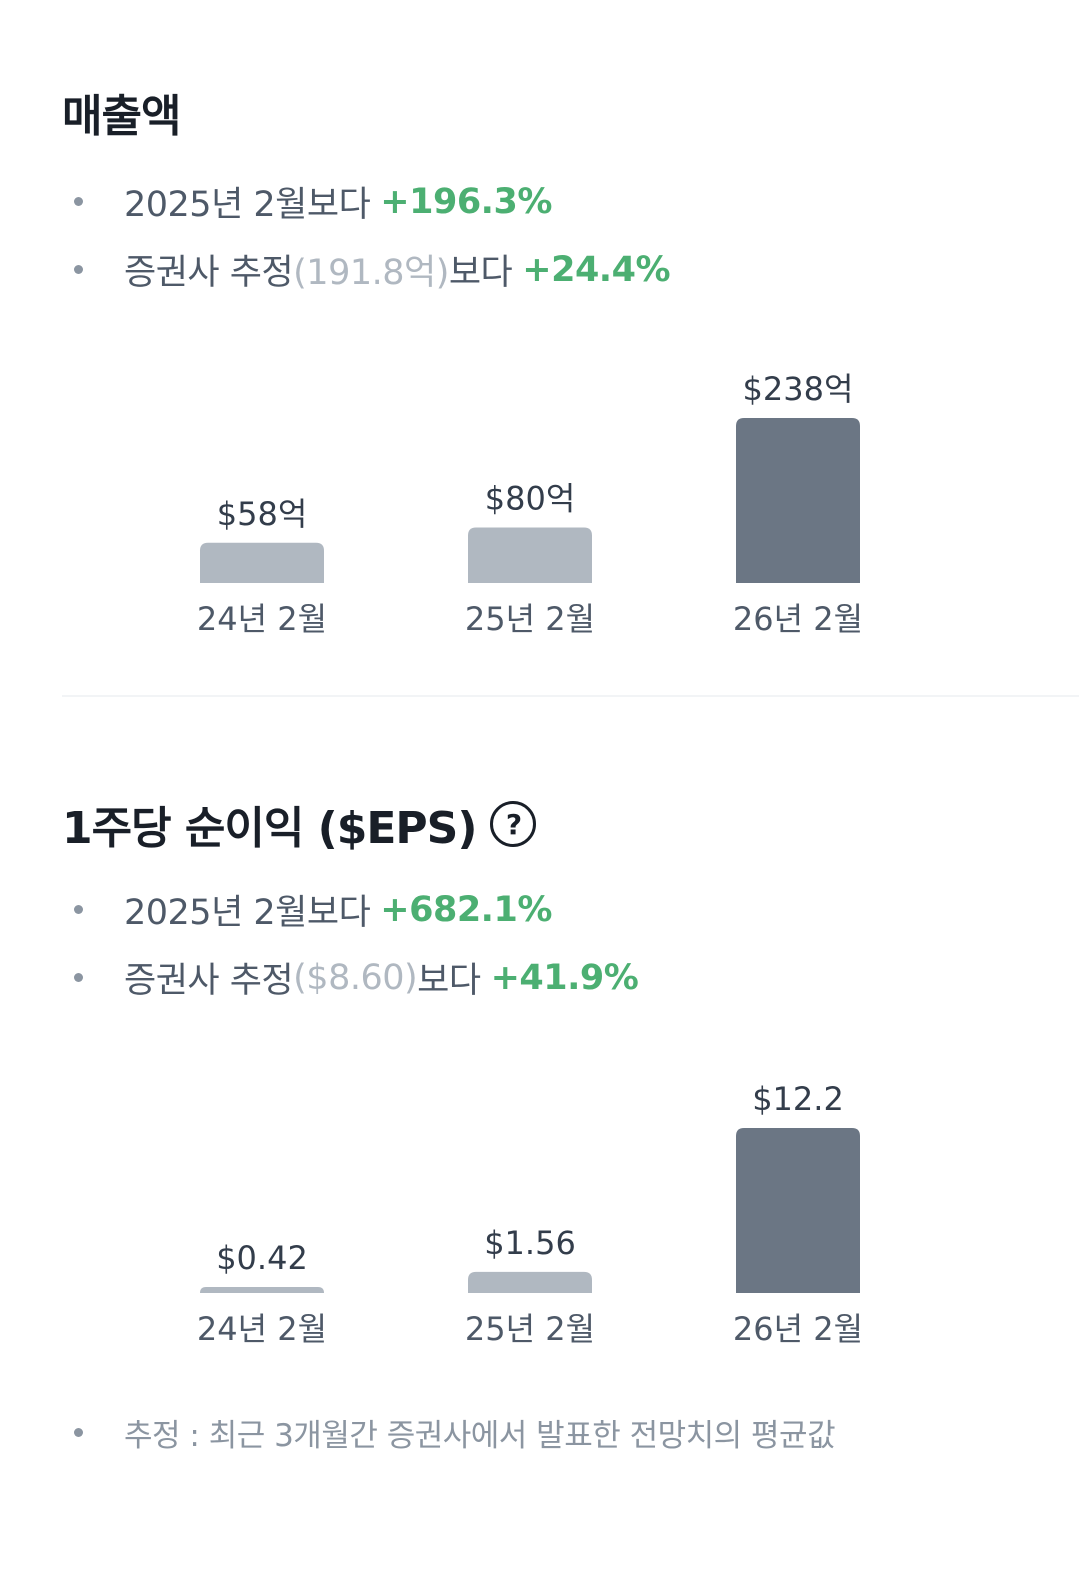 This screenshot has height=1596, width=1079. What do you see at coordinates (121, 116) in the screenshot?
I see `revenue-title: 매출액` at bounding box center [121, 116].